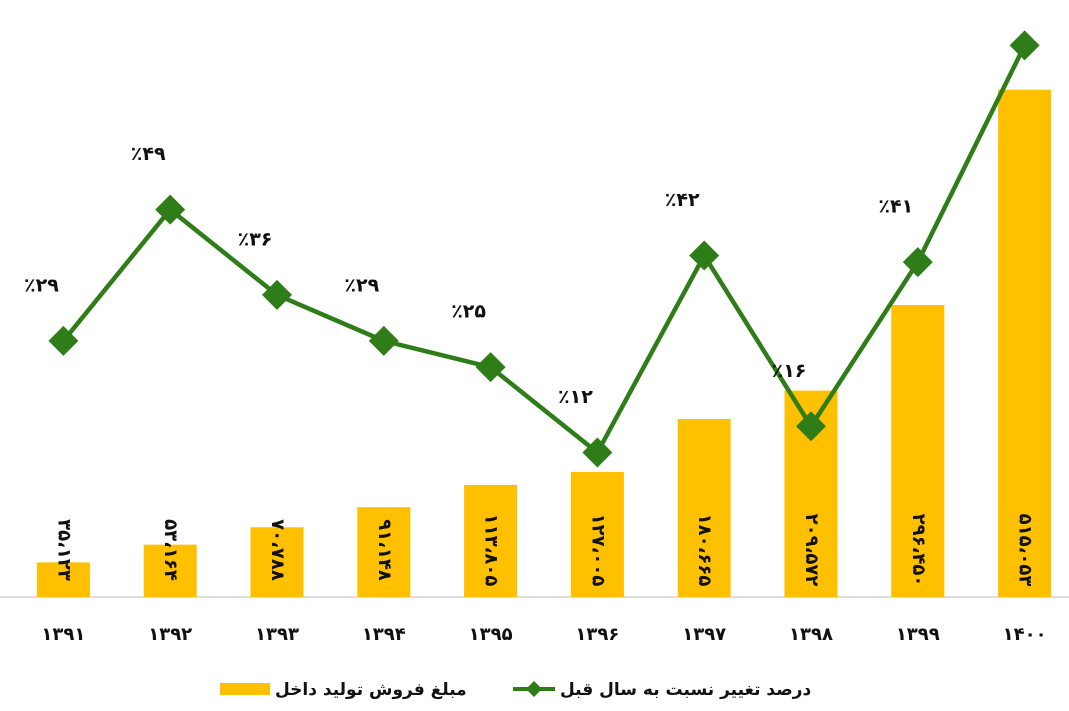 The width and height of the screenshot is (1069, 711). Describe the element at coordinates (384, 634) in the screenshot. I see `x-tick-label: ۱۳۹۴` at that location.